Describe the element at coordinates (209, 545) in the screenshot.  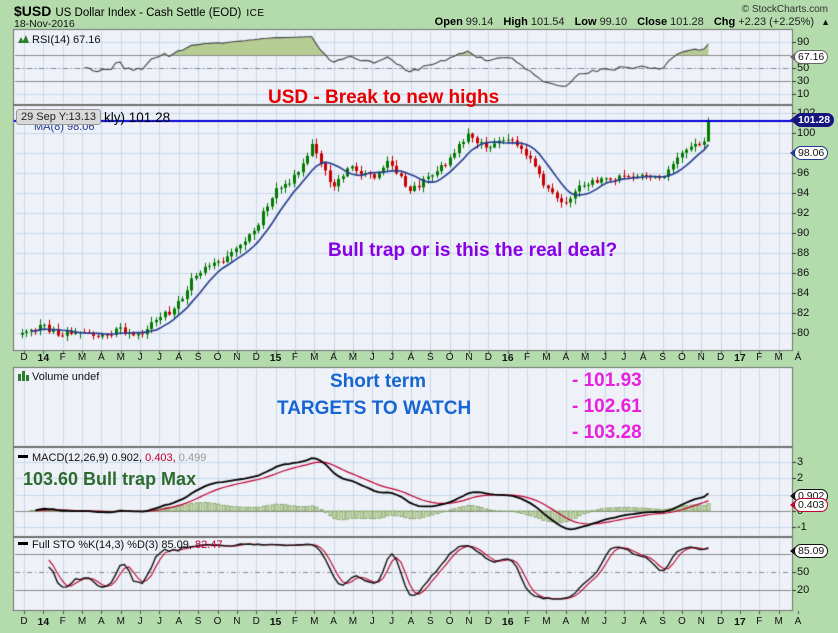
I see `sto-value-2: 82.47` at that location.